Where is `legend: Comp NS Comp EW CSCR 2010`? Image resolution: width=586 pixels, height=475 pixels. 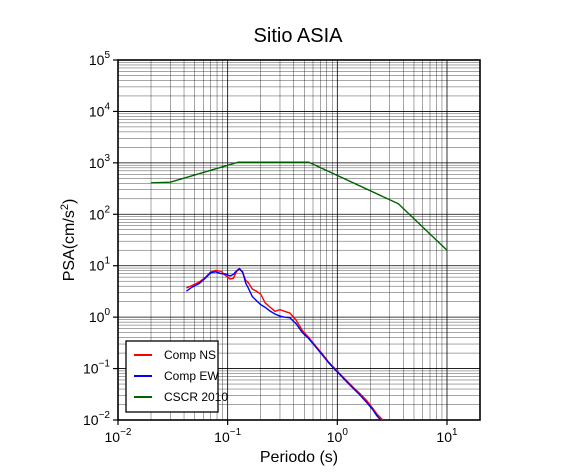 legend: Comp NS Comp EW CSCR 2010 is located at coordinates (176, 376).